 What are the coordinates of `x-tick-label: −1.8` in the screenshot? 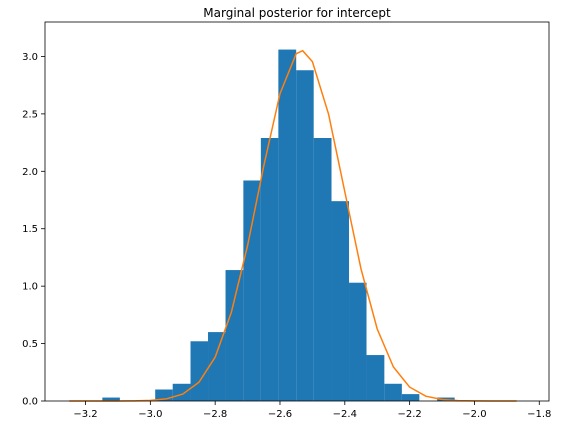 It's located at (539, 414).